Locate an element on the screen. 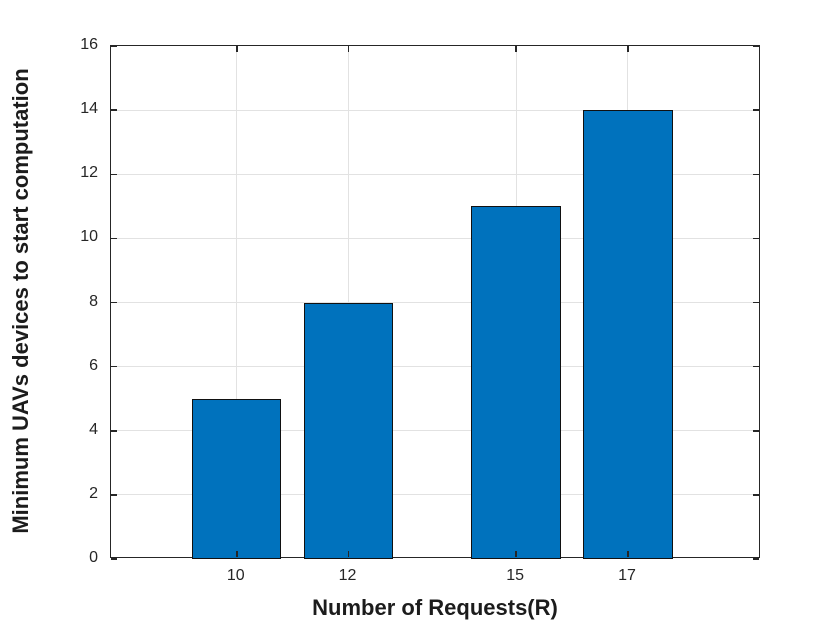 Image resolution: width=840 pixels, height=630 pixels. y-tick-label: 12 is located at coordinates (89, 173).